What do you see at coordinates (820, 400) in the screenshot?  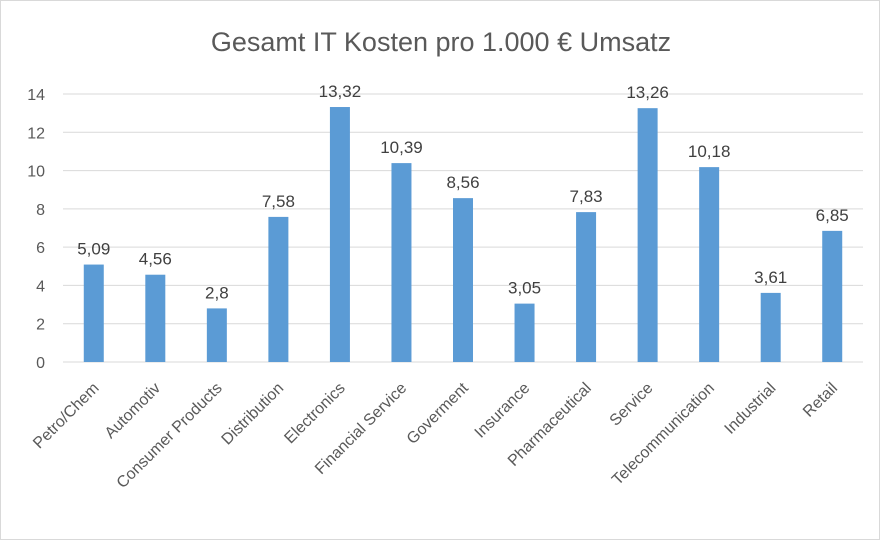 I see `category-label: Retail` at bounding box center [820, 400].